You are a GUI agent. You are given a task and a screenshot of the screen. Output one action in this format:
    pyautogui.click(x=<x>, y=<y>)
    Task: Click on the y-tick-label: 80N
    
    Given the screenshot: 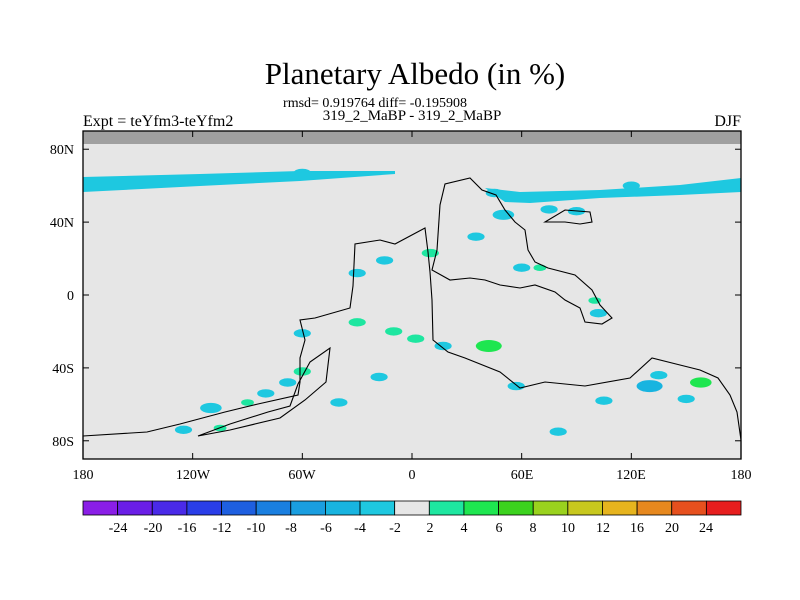 What is the action you would take?
    pyautogui.click(x=62, y=150)
    